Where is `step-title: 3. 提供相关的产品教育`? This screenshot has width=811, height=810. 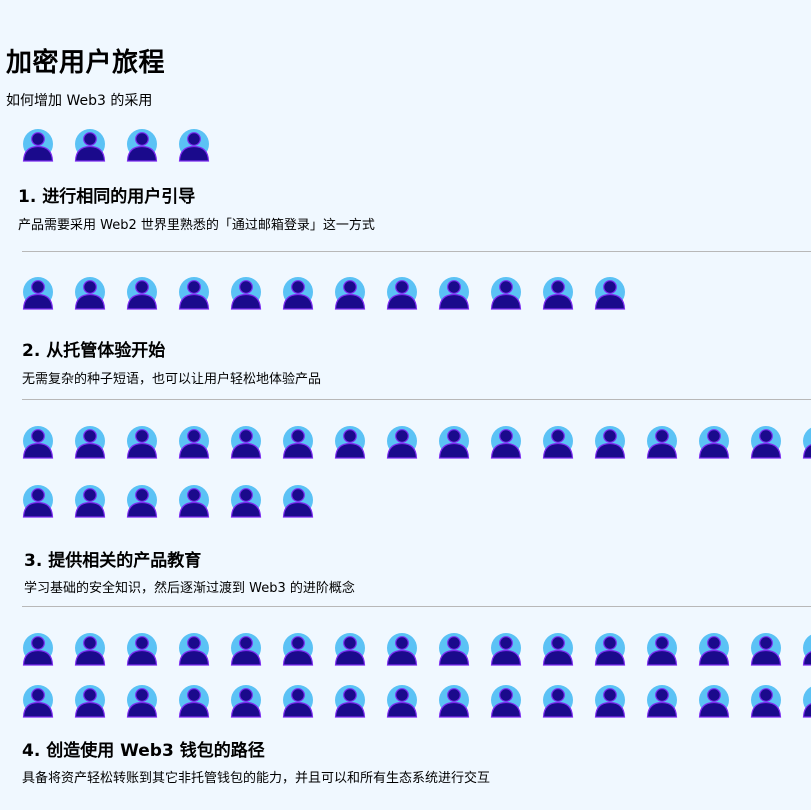 step-title: 3. 提供相关的产品教育 is located at coordinates (113, 561).